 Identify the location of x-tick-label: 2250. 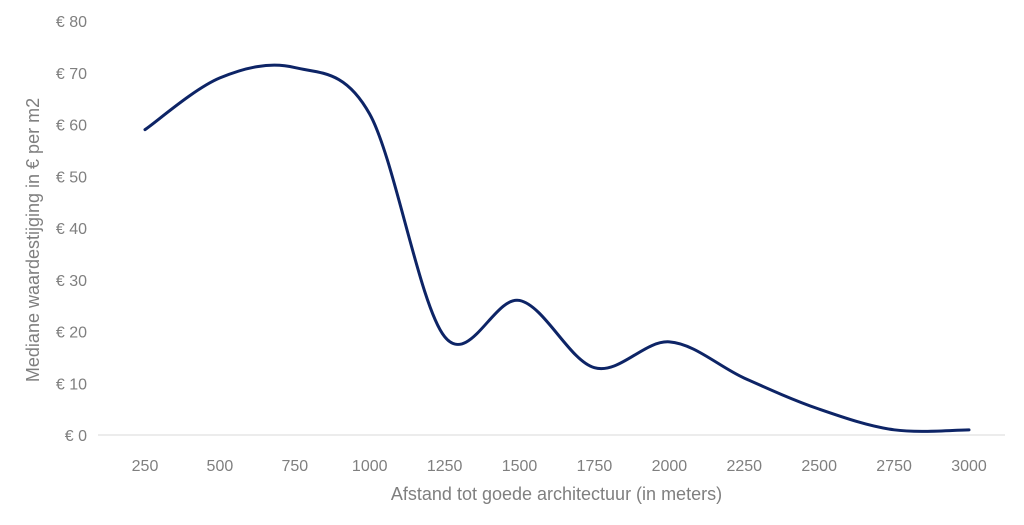
(744, 466).